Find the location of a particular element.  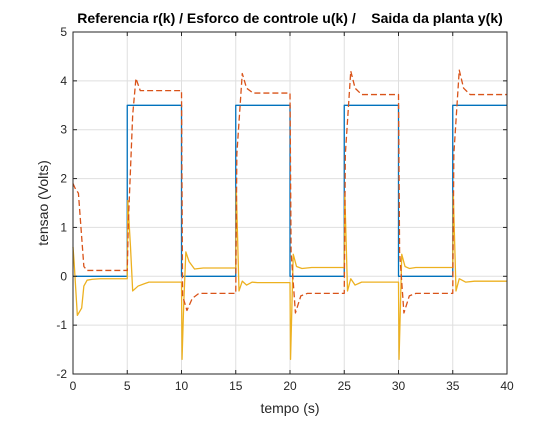

y-tick-label: 1 is located at coordinates (63, 227).